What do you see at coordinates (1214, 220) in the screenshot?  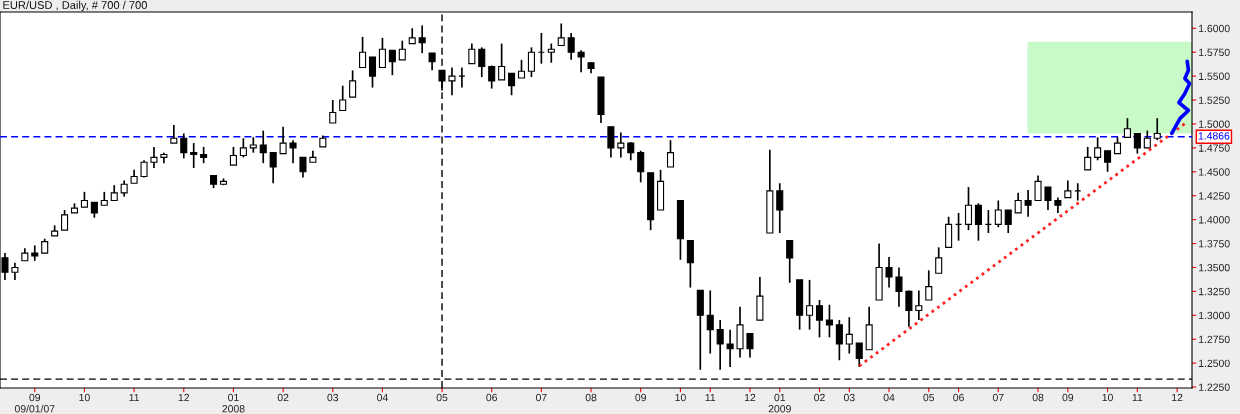 I see `y-tick-label: 1.4000` at bounding box center [1214, 220].